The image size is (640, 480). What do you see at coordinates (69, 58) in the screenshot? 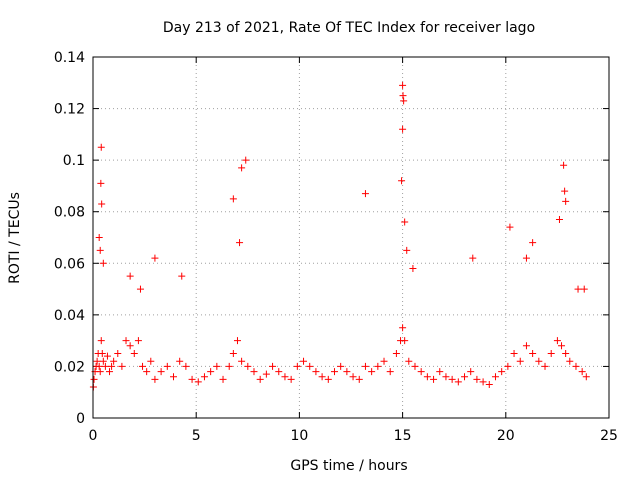
I see `y-tick-label: 0.14` at bounding box center [69, 58].